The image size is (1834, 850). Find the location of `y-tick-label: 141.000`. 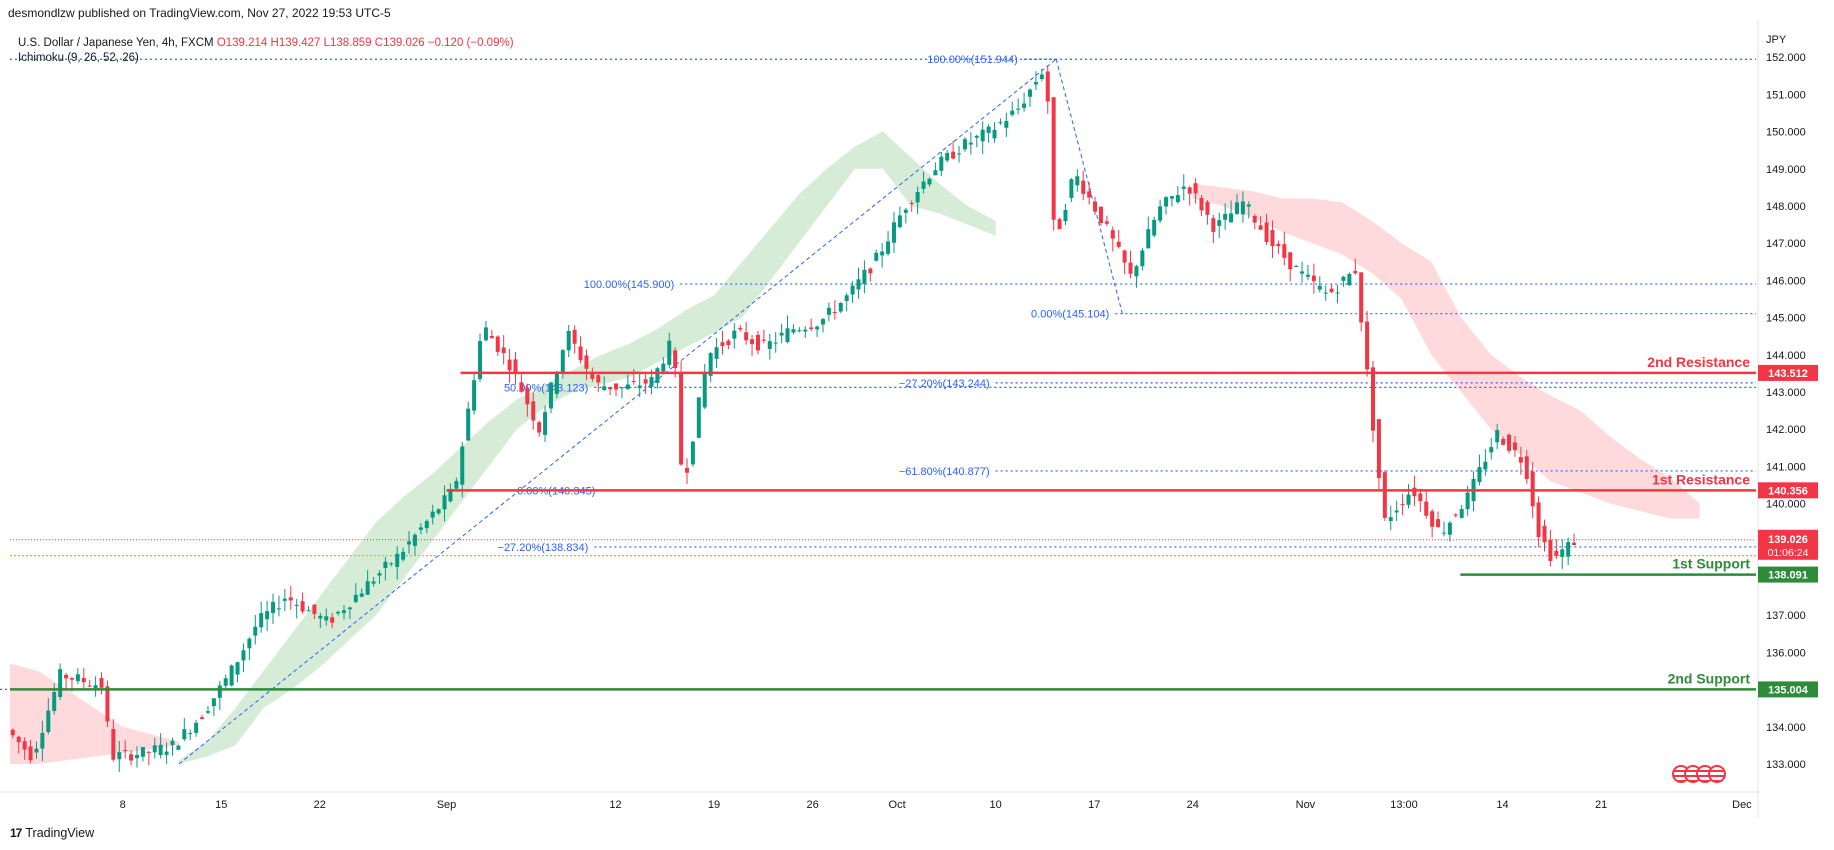

y-tick-label: 141.000 is located at coordinates (1786, 467).